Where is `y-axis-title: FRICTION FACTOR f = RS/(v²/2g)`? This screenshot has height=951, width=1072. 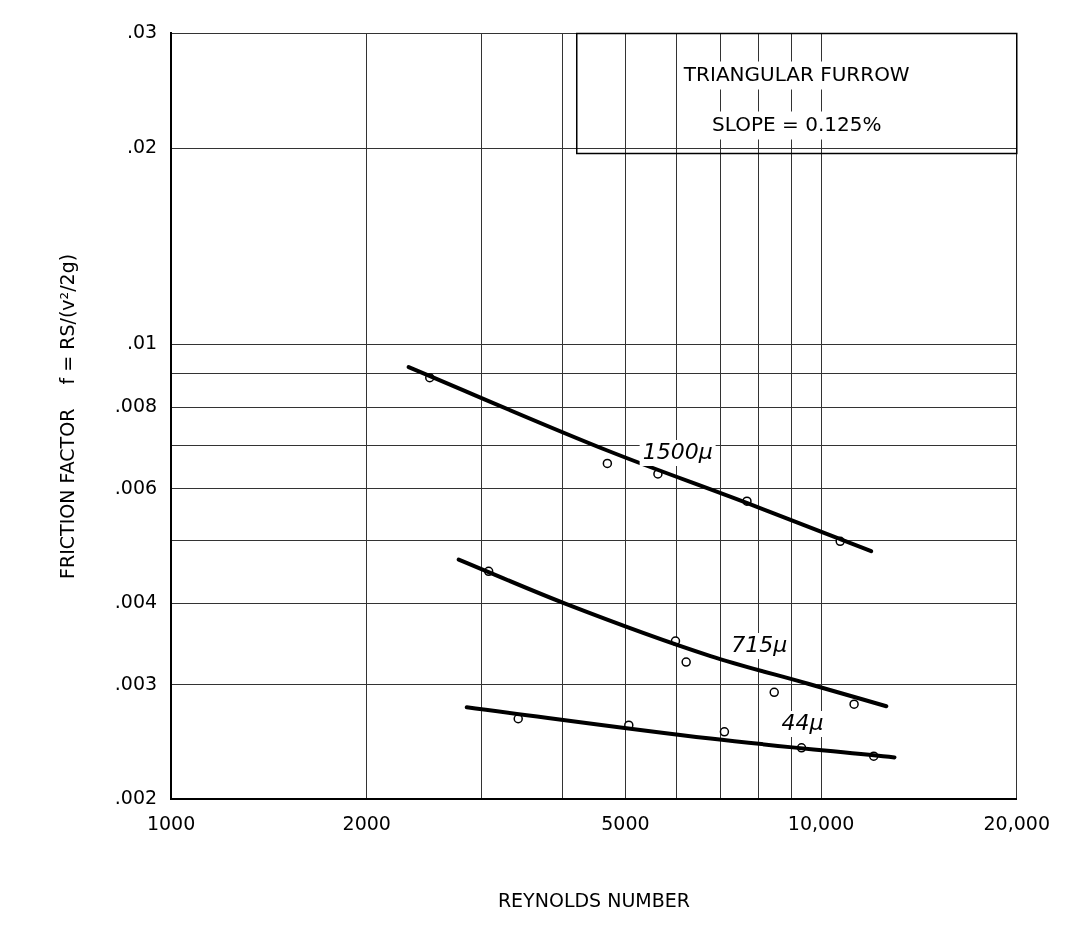
y-axis-title: FRICTION FACTOR f = RS/(v²/2g) is located at coordinates (67, 416).